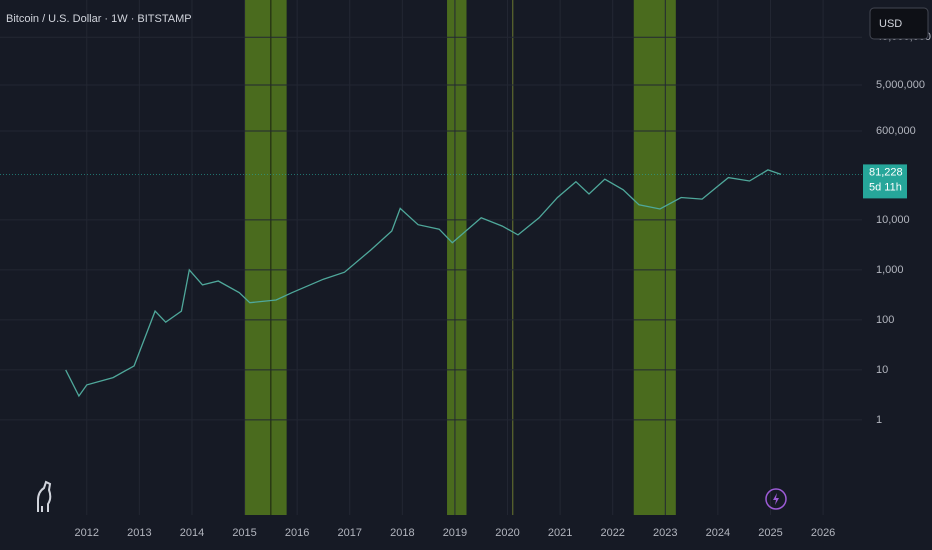 The width and height of the screenshot is (932, 550). I want to click on currency-button, so click(899, 23).